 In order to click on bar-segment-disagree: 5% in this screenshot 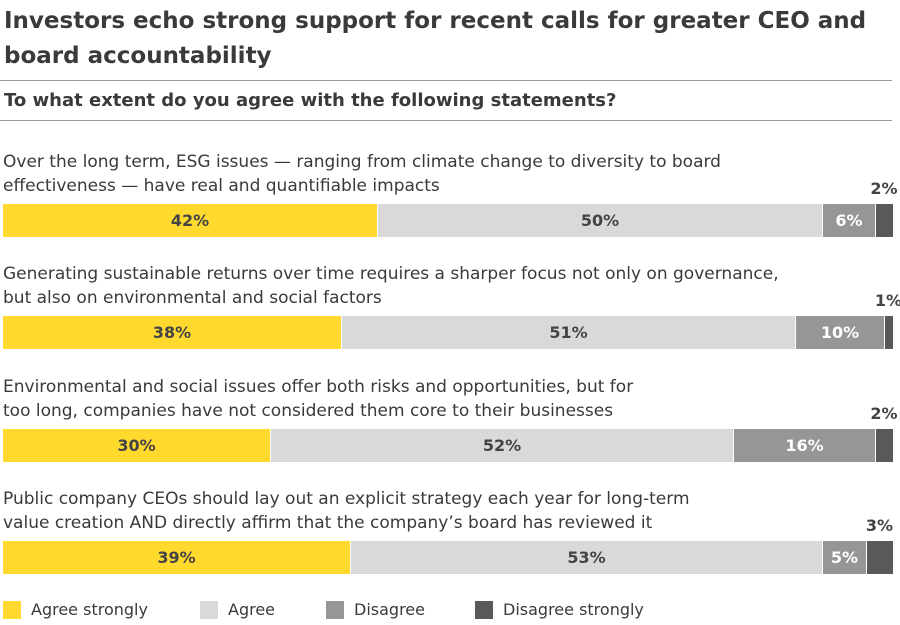, I will do `click(844, 557)`.